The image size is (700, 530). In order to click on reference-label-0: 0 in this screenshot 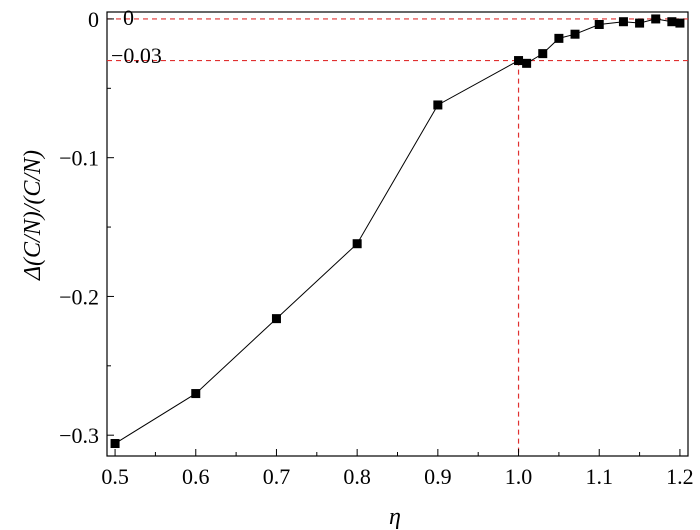, I will do `click(128, 17)`.